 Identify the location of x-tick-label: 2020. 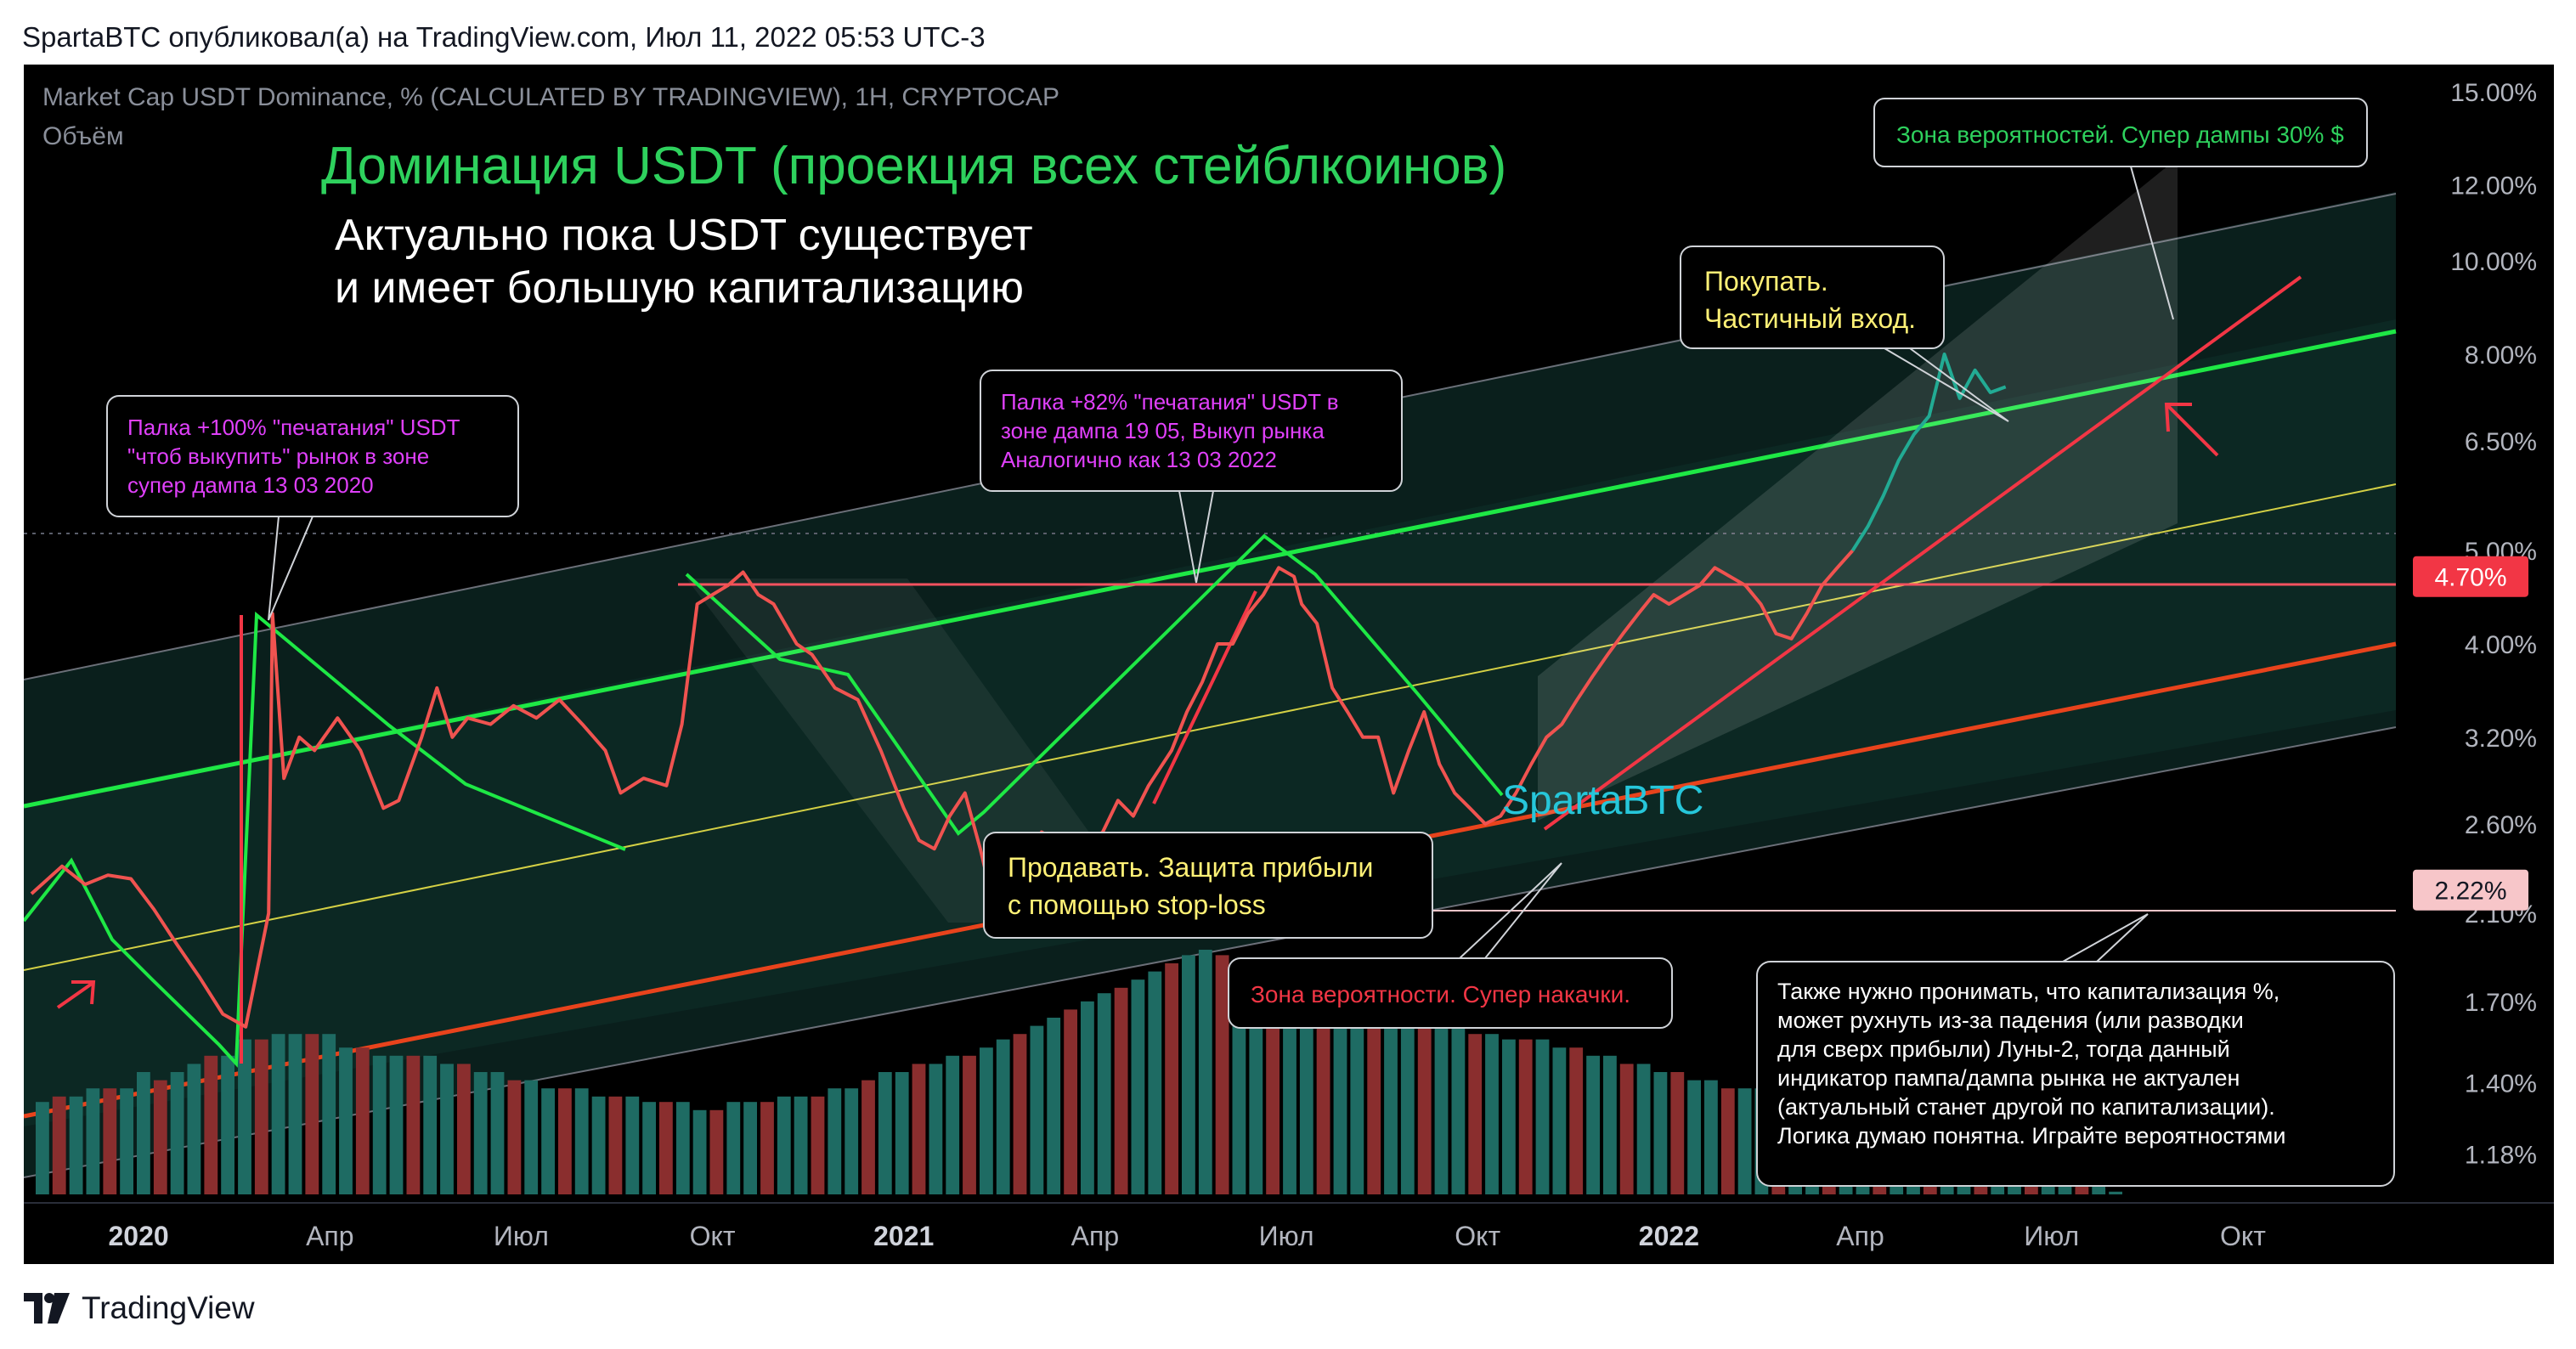
(139, 1236).